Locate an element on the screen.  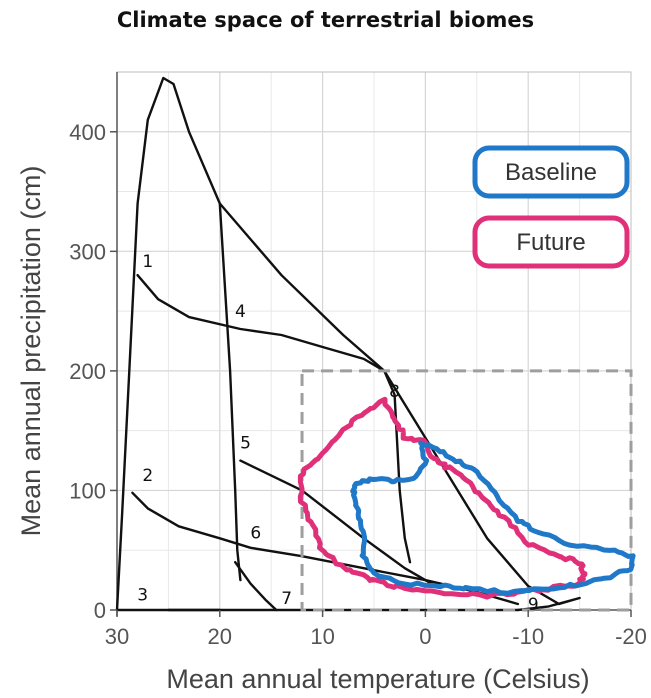
biome-number-label: 3 is located at coordinates (142, 595).